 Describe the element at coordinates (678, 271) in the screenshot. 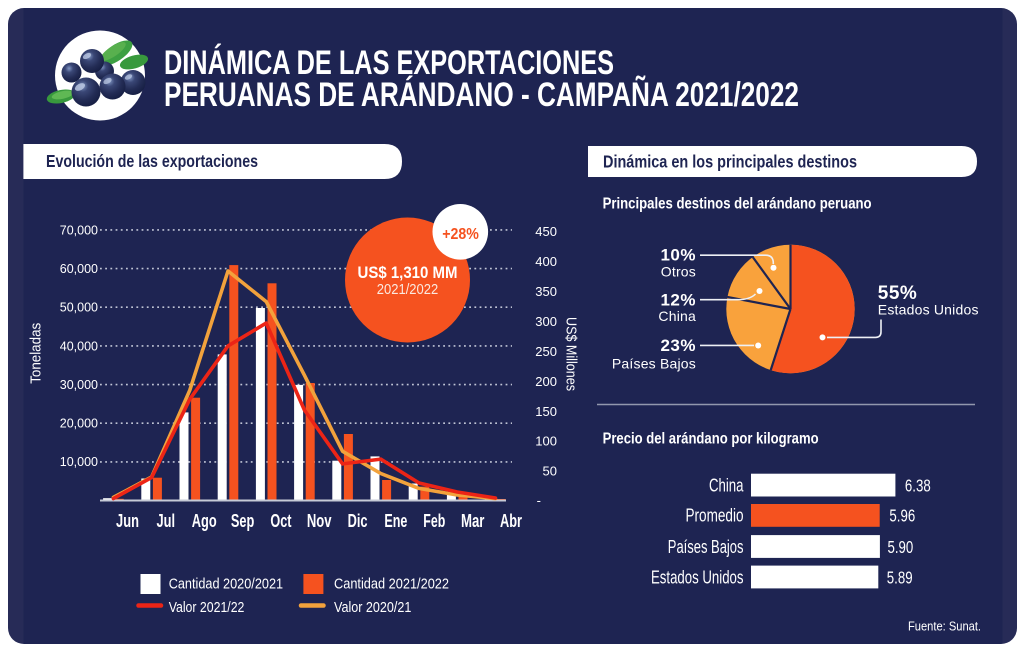

I see `svg-text: Otros` at that location.